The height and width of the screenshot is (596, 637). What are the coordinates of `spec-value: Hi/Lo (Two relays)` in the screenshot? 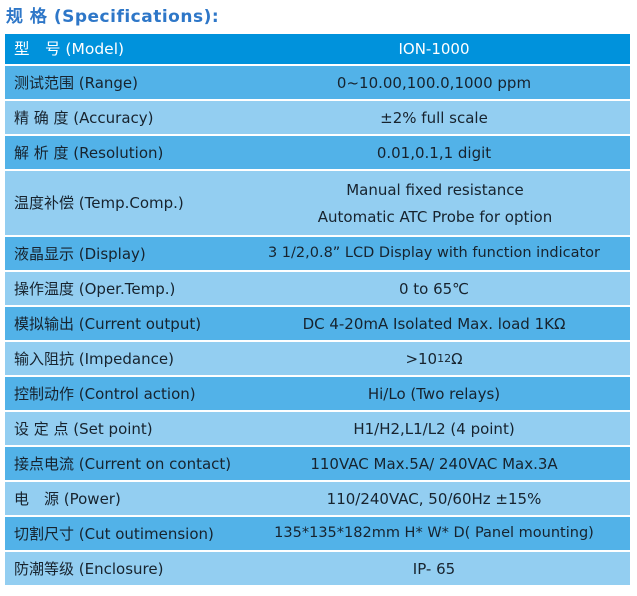 It's located at (434, 393).